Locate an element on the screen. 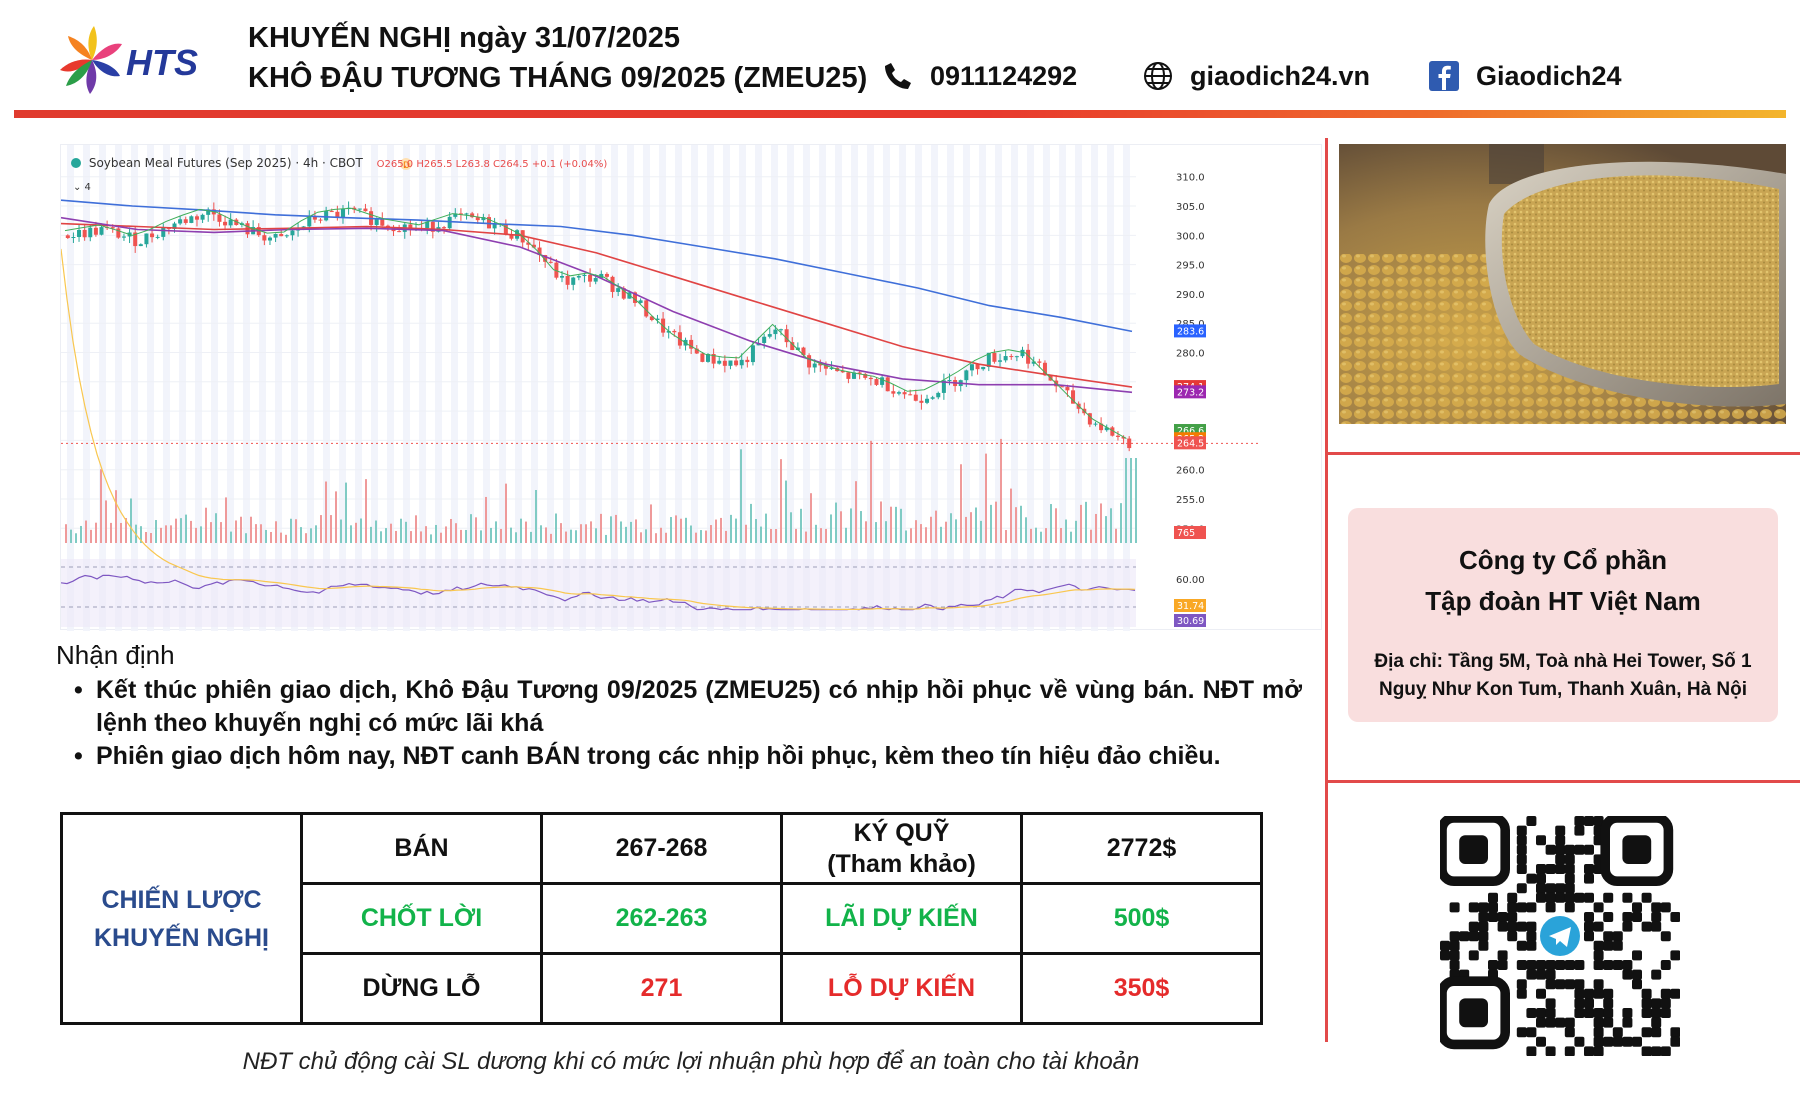 The image size is (1800, 1112). price-axis-label: 260.0 is located at coordinates (1190, 471).